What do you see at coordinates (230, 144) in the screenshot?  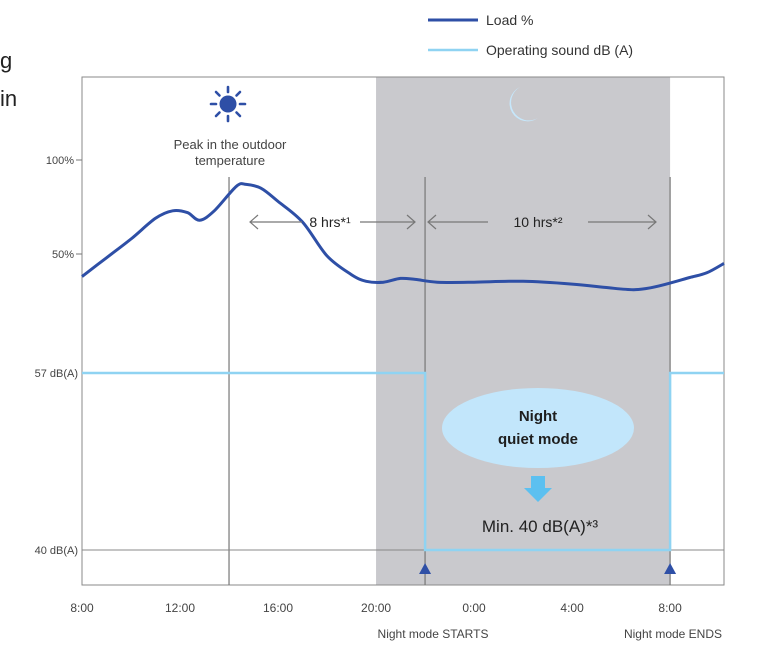 I see `peak-annotation-line1: Peak in the outdoor` at bounding box center [230, 144].